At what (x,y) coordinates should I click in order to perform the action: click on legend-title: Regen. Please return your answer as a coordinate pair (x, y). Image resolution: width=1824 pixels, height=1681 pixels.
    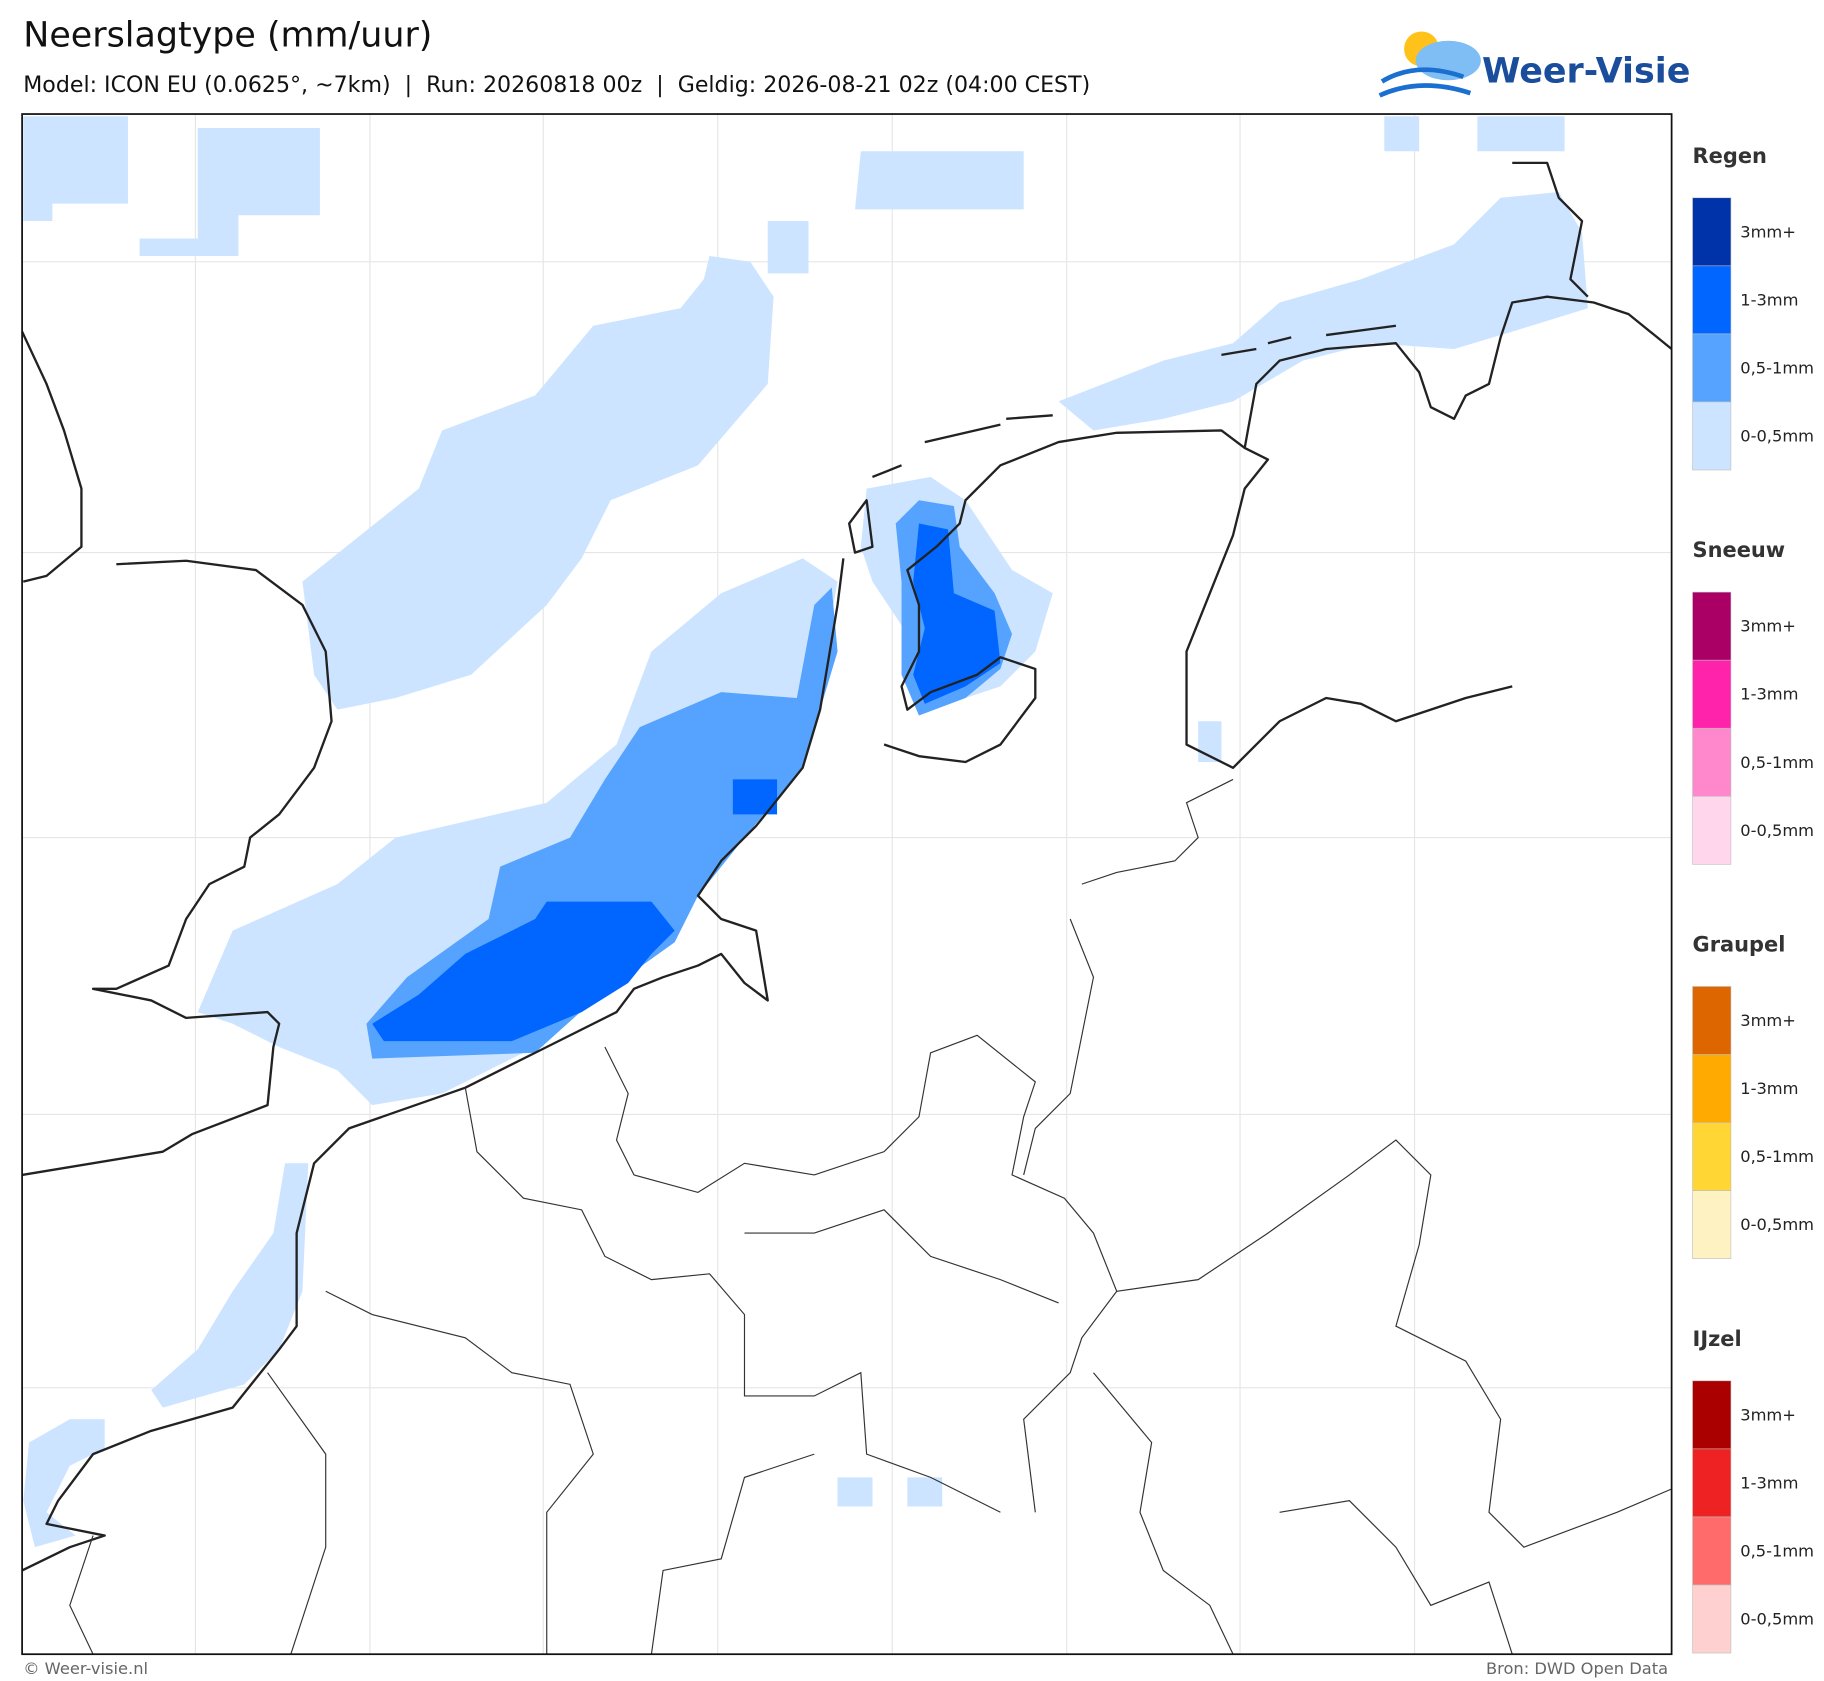
    Looking at the image, I should click on (1730, 156).